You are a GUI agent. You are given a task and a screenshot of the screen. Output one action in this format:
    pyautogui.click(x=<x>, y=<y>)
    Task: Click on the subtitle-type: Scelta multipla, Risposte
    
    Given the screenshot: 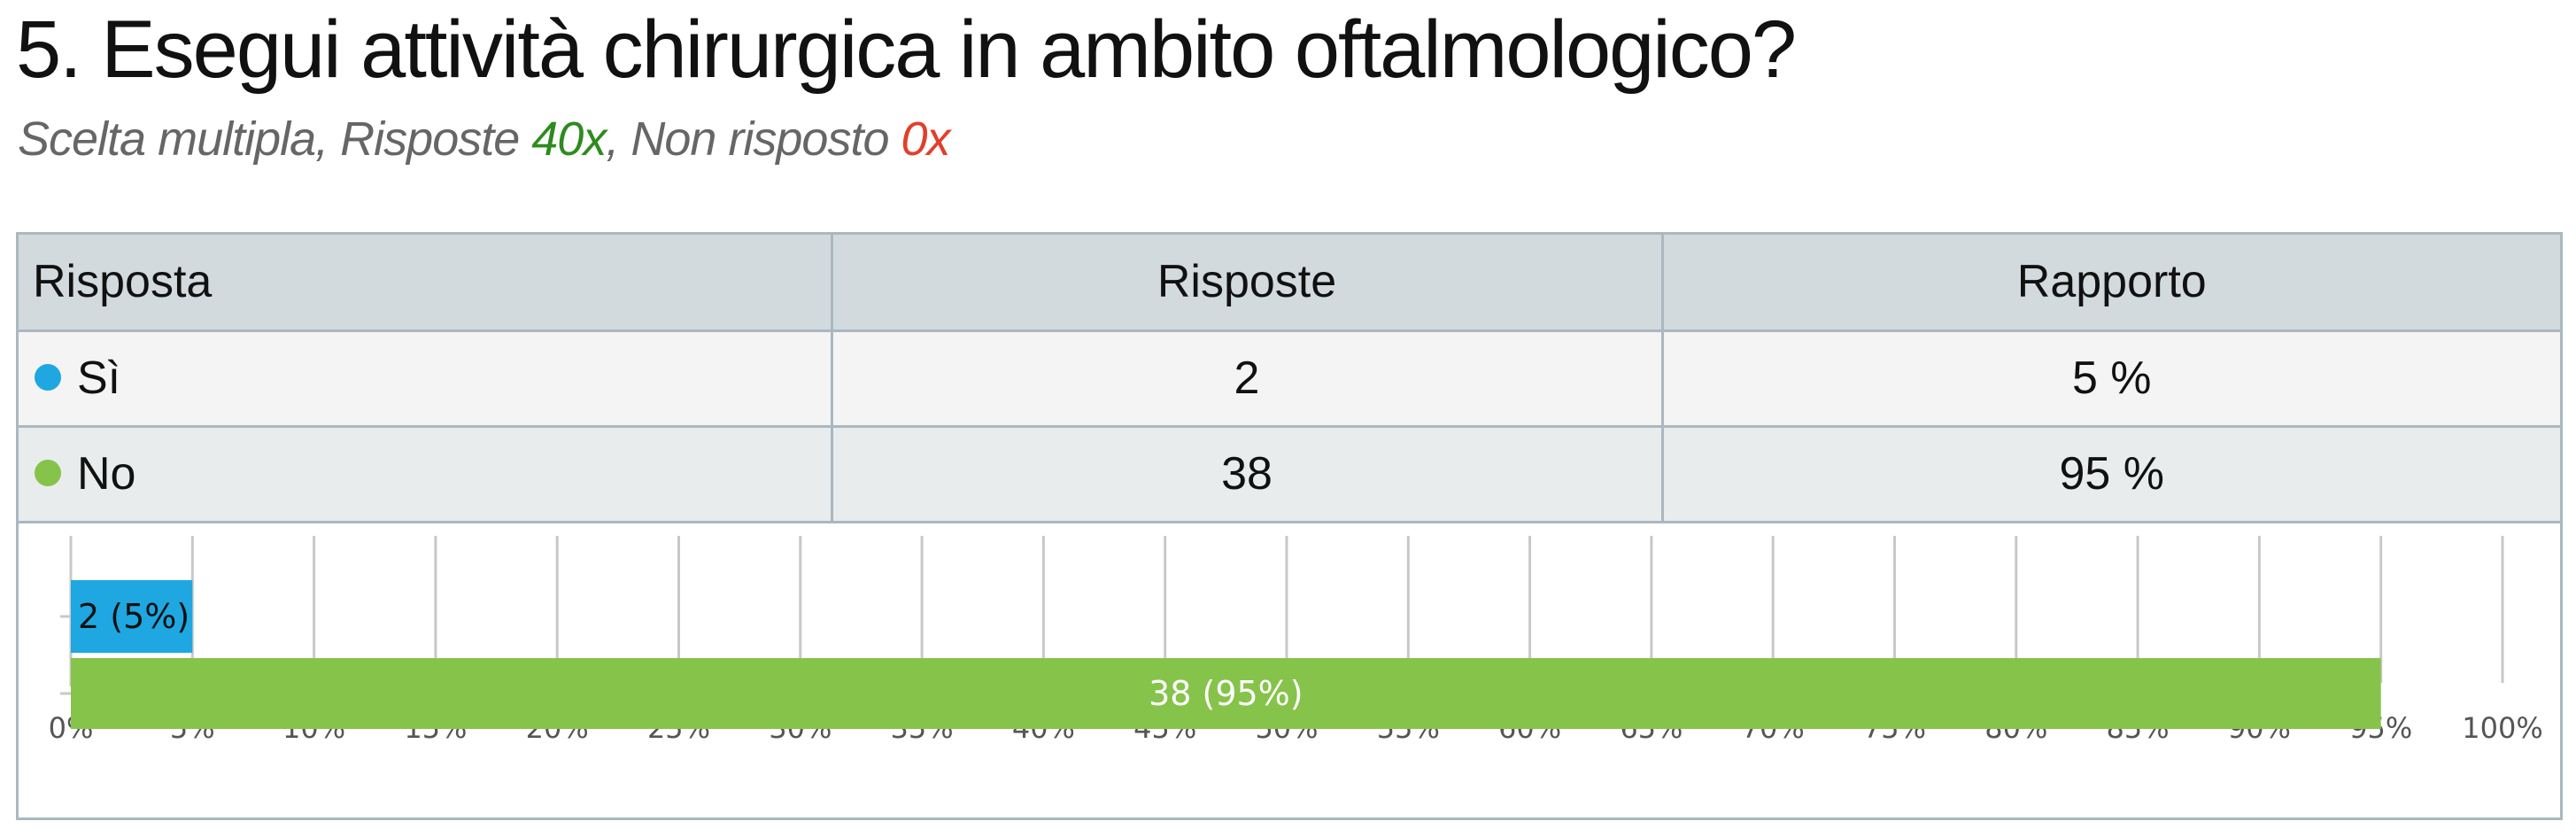 What is the action you would take?
    pyautogui.click(x=275, y=139)
    